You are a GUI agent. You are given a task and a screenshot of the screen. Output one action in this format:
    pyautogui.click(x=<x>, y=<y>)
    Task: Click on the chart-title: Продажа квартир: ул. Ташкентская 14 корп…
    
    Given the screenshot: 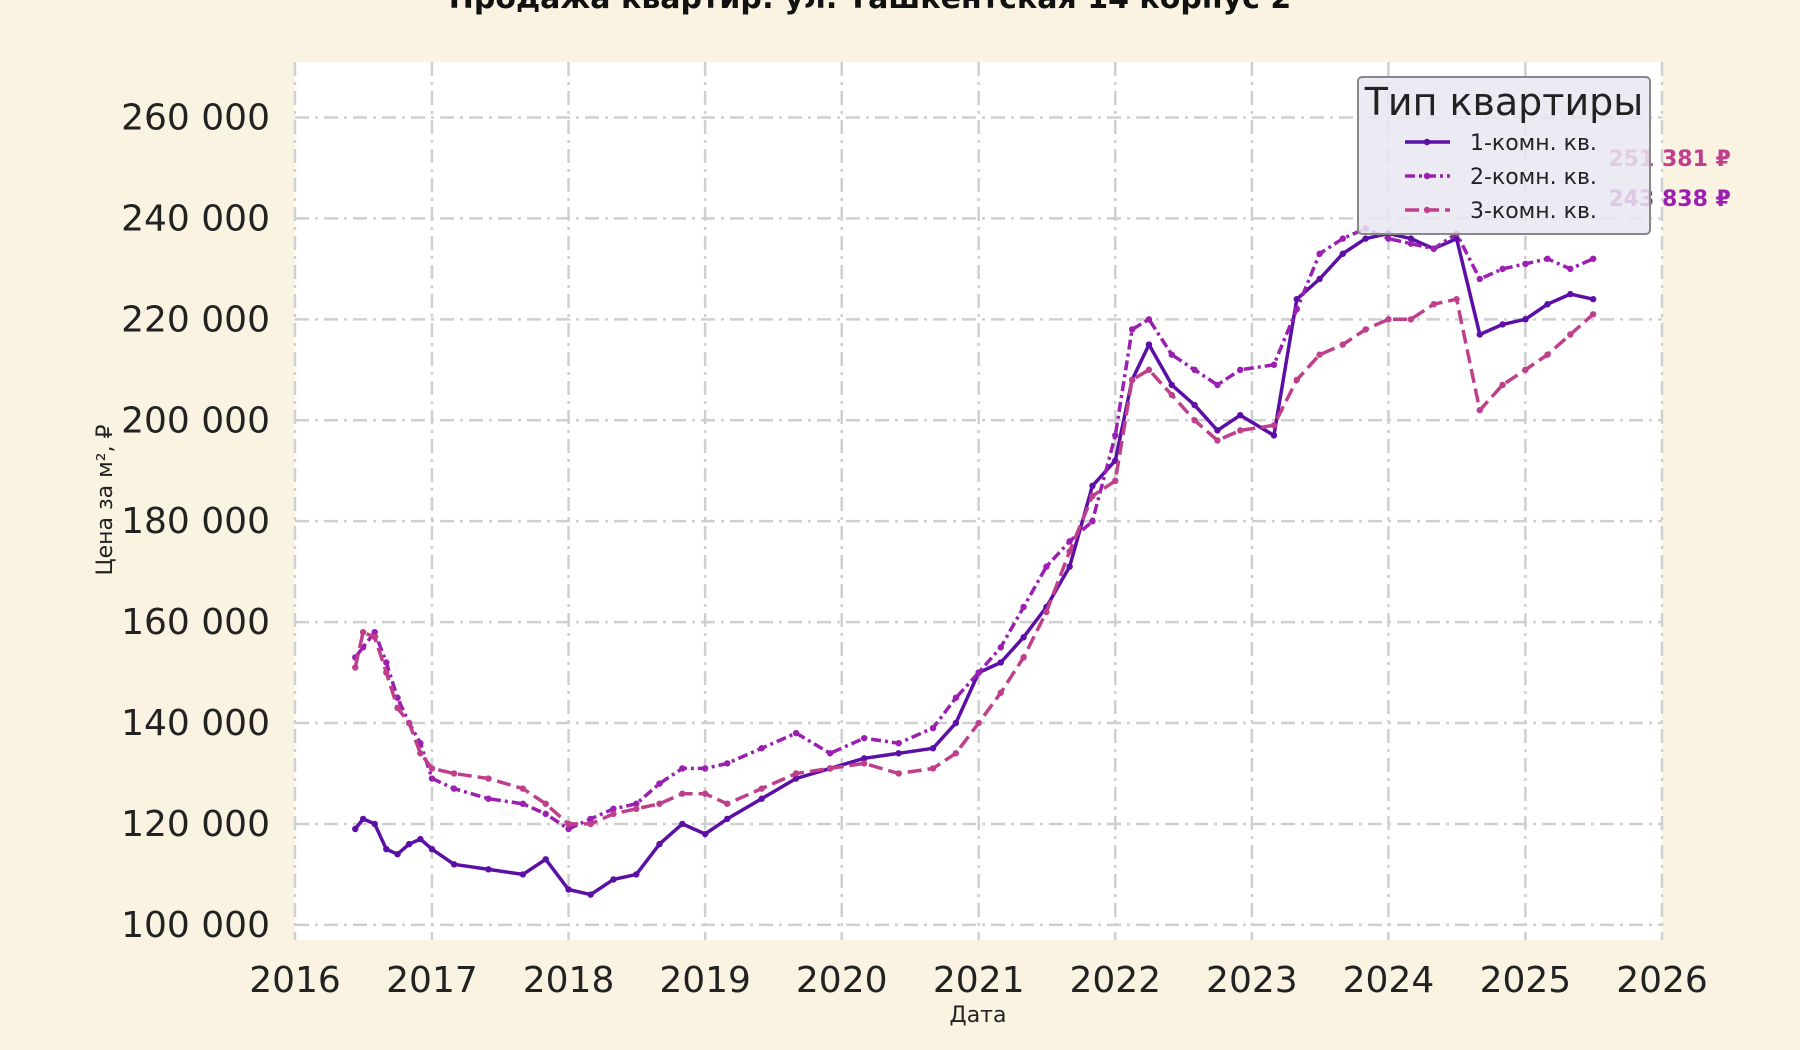 What is the action you would take?
    pyautogui.click(x=870, y=8)
    